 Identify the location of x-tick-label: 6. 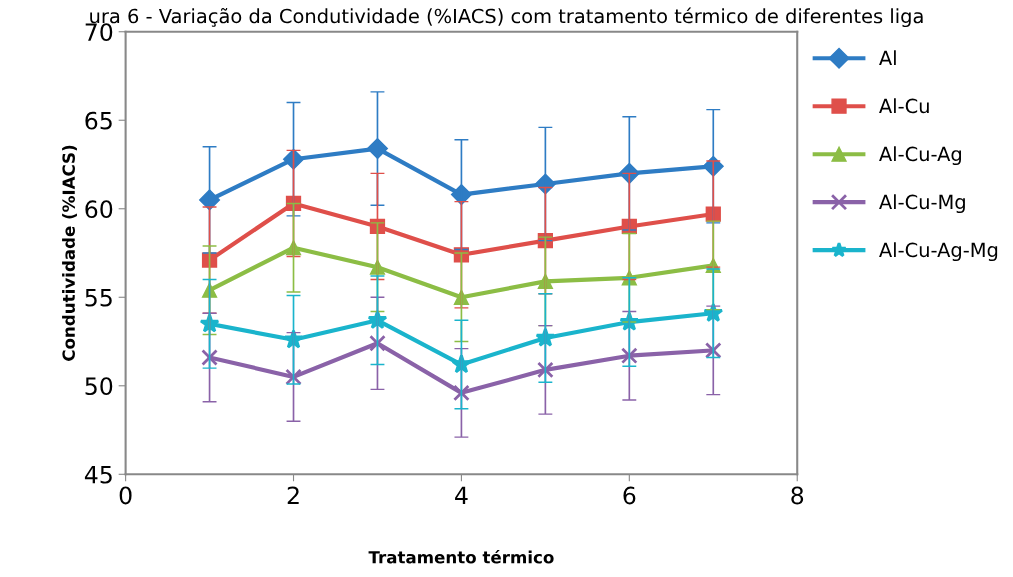
(629, 495).